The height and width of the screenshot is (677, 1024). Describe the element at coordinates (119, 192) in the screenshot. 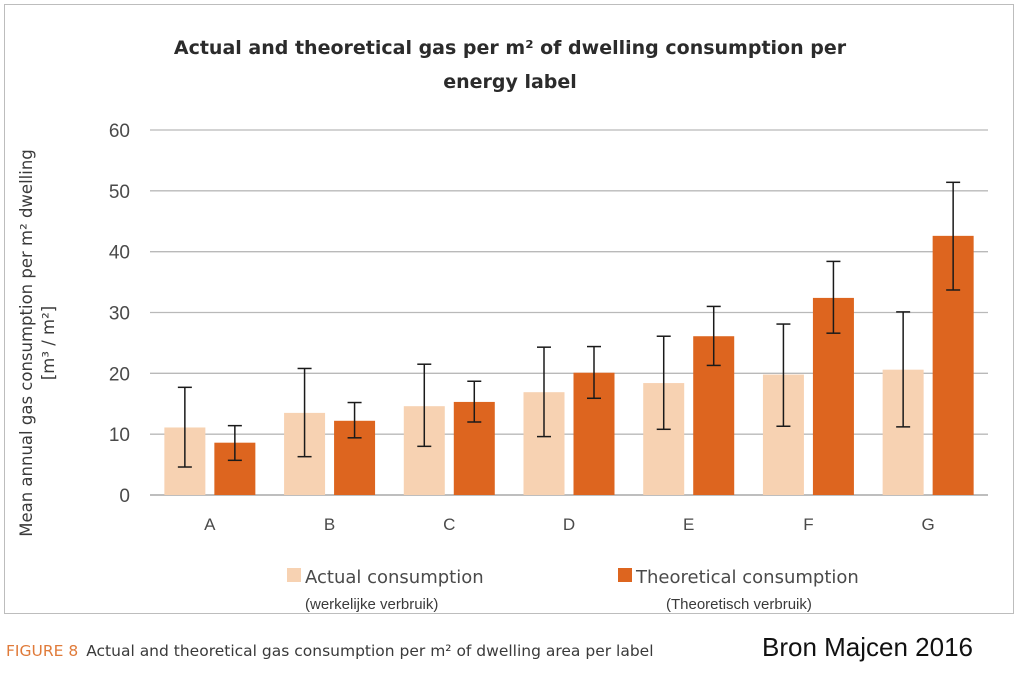

I see `y-tick-label: 50` at that location.